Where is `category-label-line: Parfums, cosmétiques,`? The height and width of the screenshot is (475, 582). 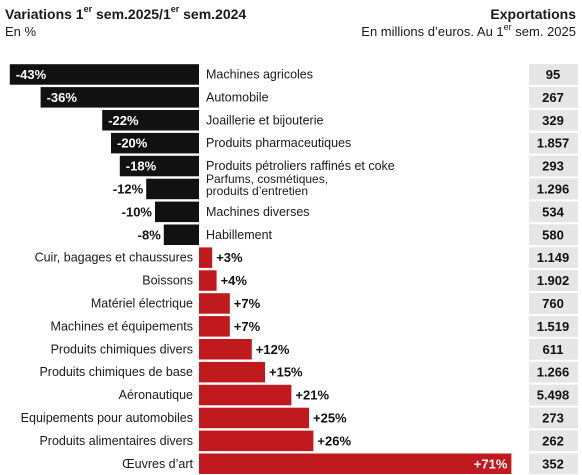 category-label-line: Parfums, cosmétiques, is located at coordinates (267, 179).